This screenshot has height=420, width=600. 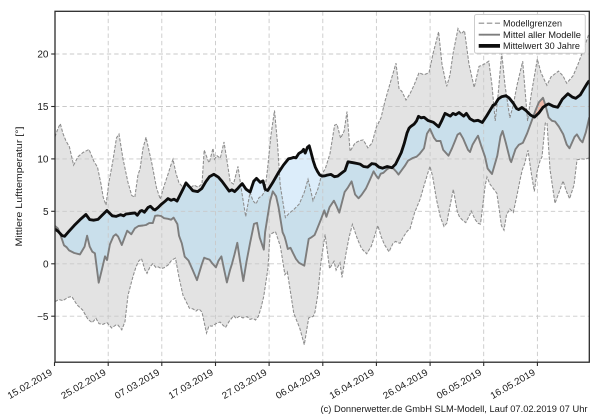 What do you see at coordinates (541, 46) in the screenshot?
I see `svg-text: Mittelwert 30 Jahre` at bounding box center [541, 46].